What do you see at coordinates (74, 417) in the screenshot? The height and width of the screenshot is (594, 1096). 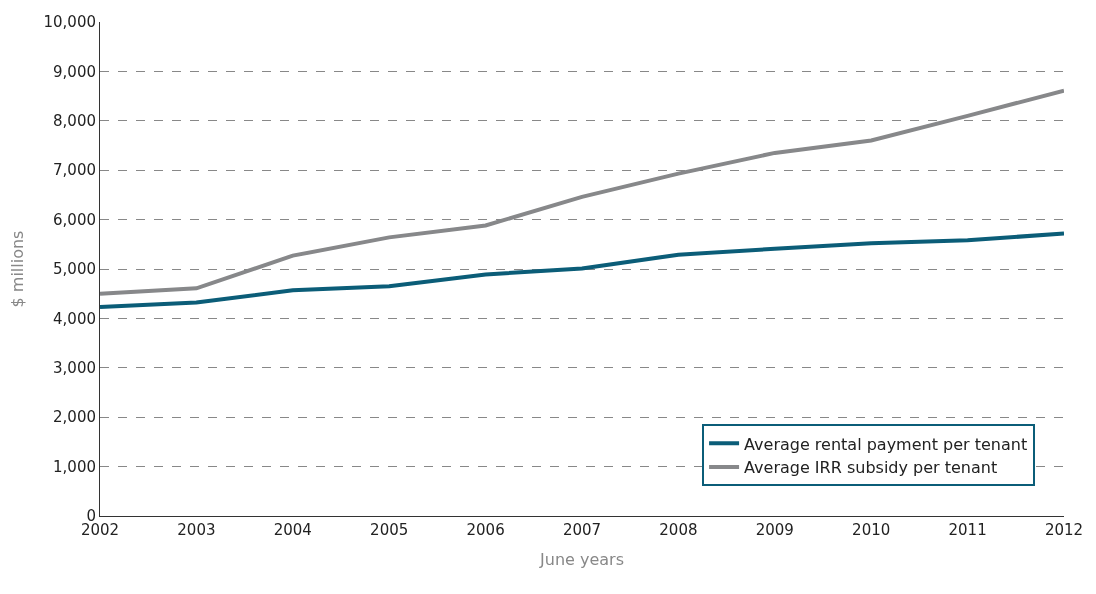 I see `y-tick-label: 2,000` at bounding box center [74, 417].